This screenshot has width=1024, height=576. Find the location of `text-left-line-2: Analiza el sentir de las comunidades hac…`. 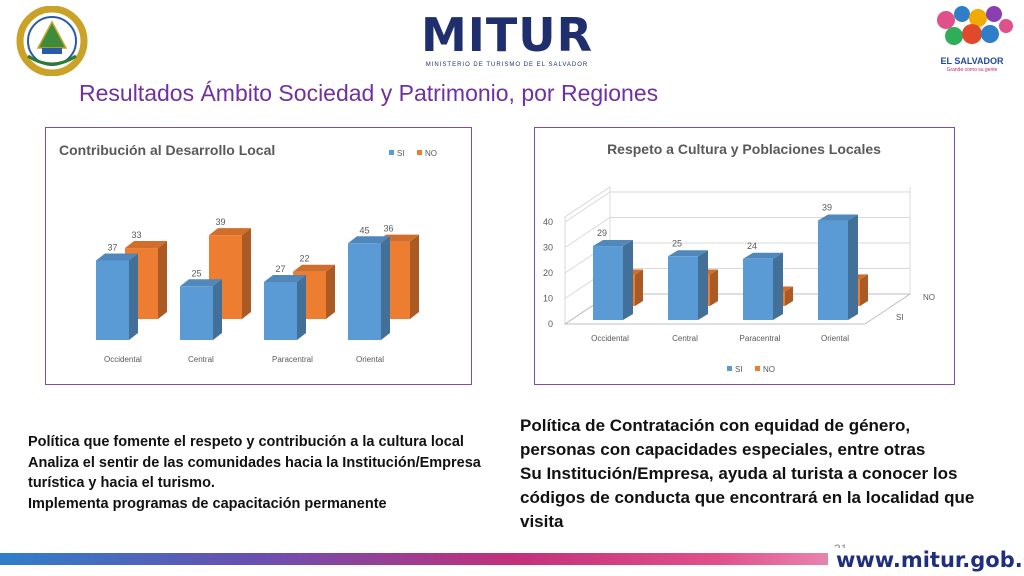

text-left-line-2: Analiza el sentir de las comunidades hac… is located at coordinates (254, 473).